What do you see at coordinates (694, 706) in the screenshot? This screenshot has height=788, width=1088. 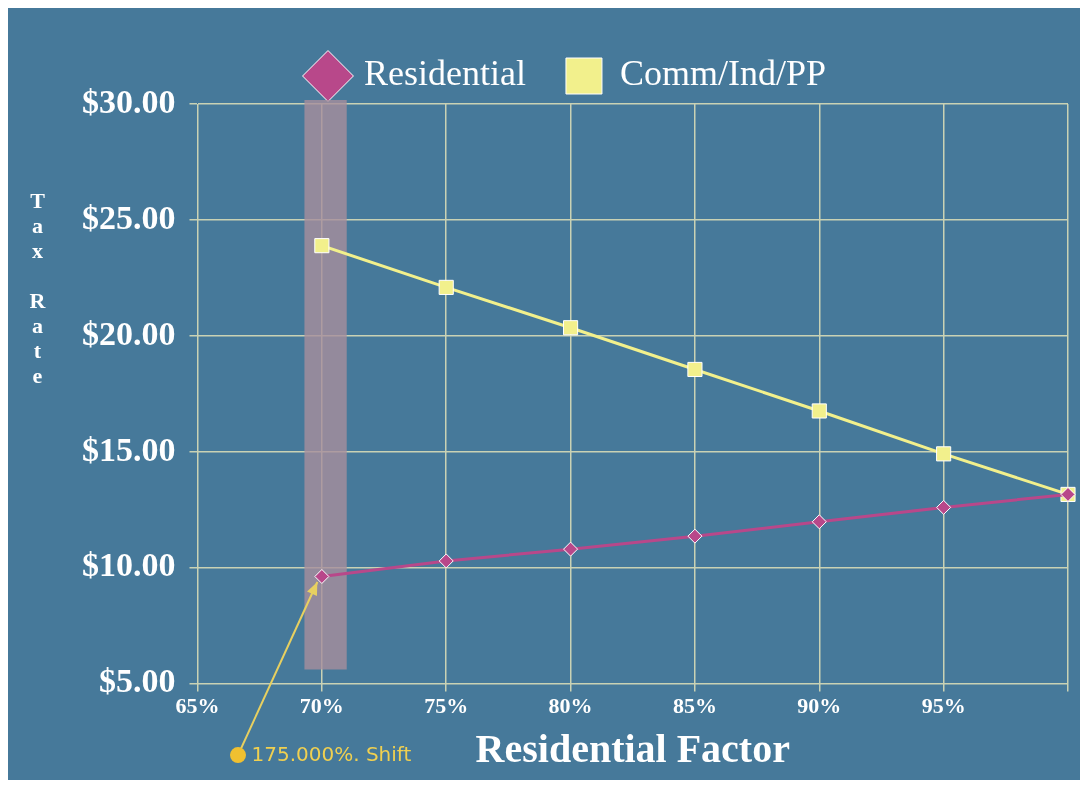 I see `x-tick-label: 85%` at bounding box center [694, 706].